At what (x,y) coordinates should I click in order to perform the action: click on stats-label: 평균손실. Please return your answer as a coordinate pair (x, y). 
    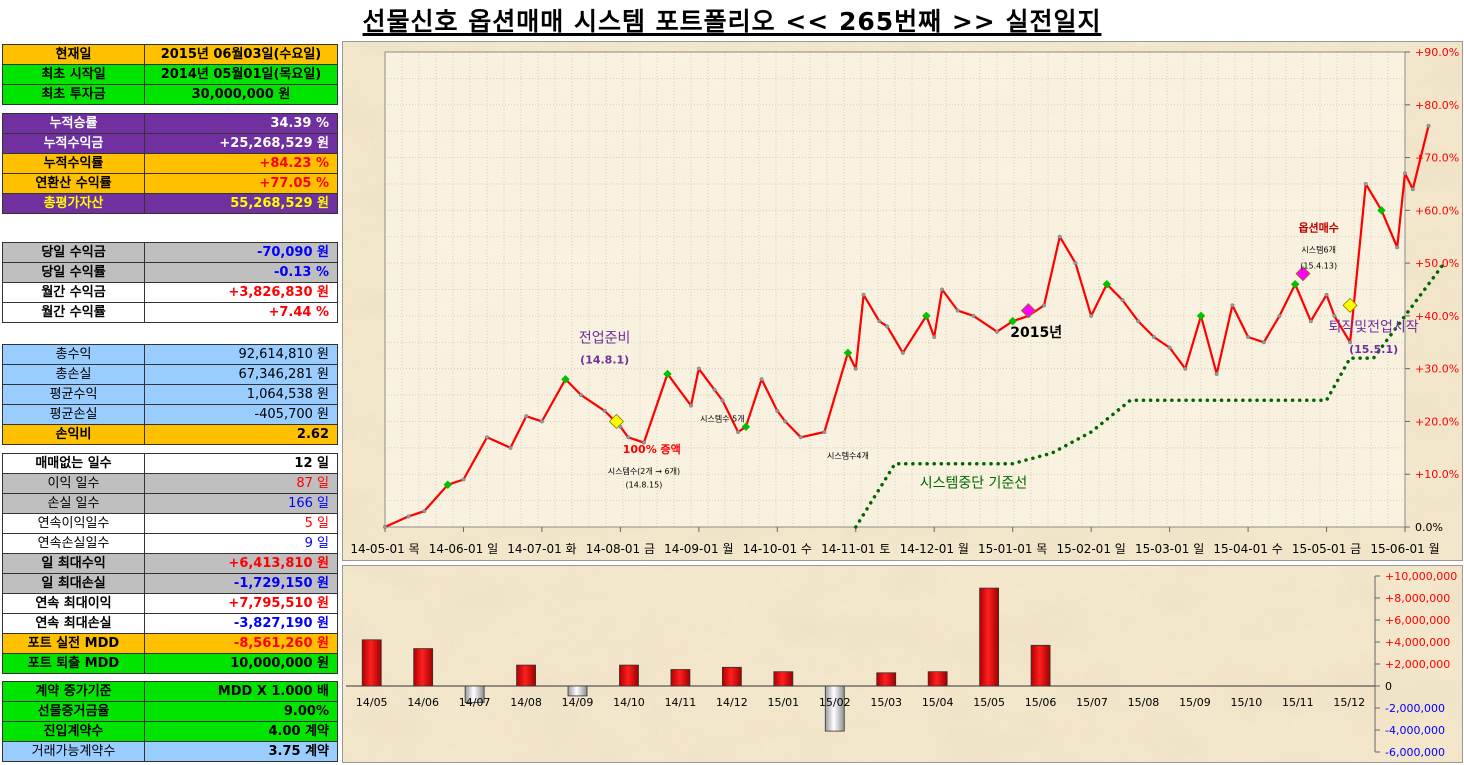
    Looking at the image, I should click on (74, 414).